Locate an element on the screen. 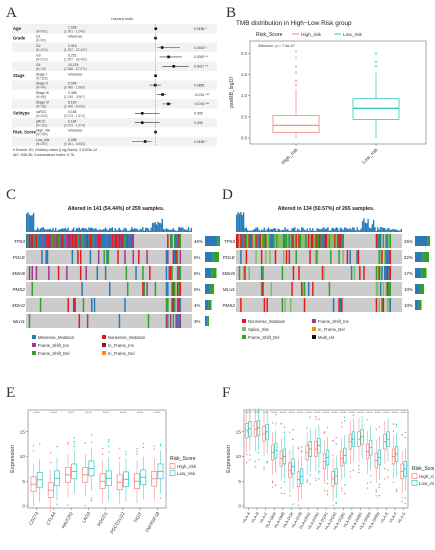  oncoplot-pct-label: 8% is located at coordinates (197, 257).